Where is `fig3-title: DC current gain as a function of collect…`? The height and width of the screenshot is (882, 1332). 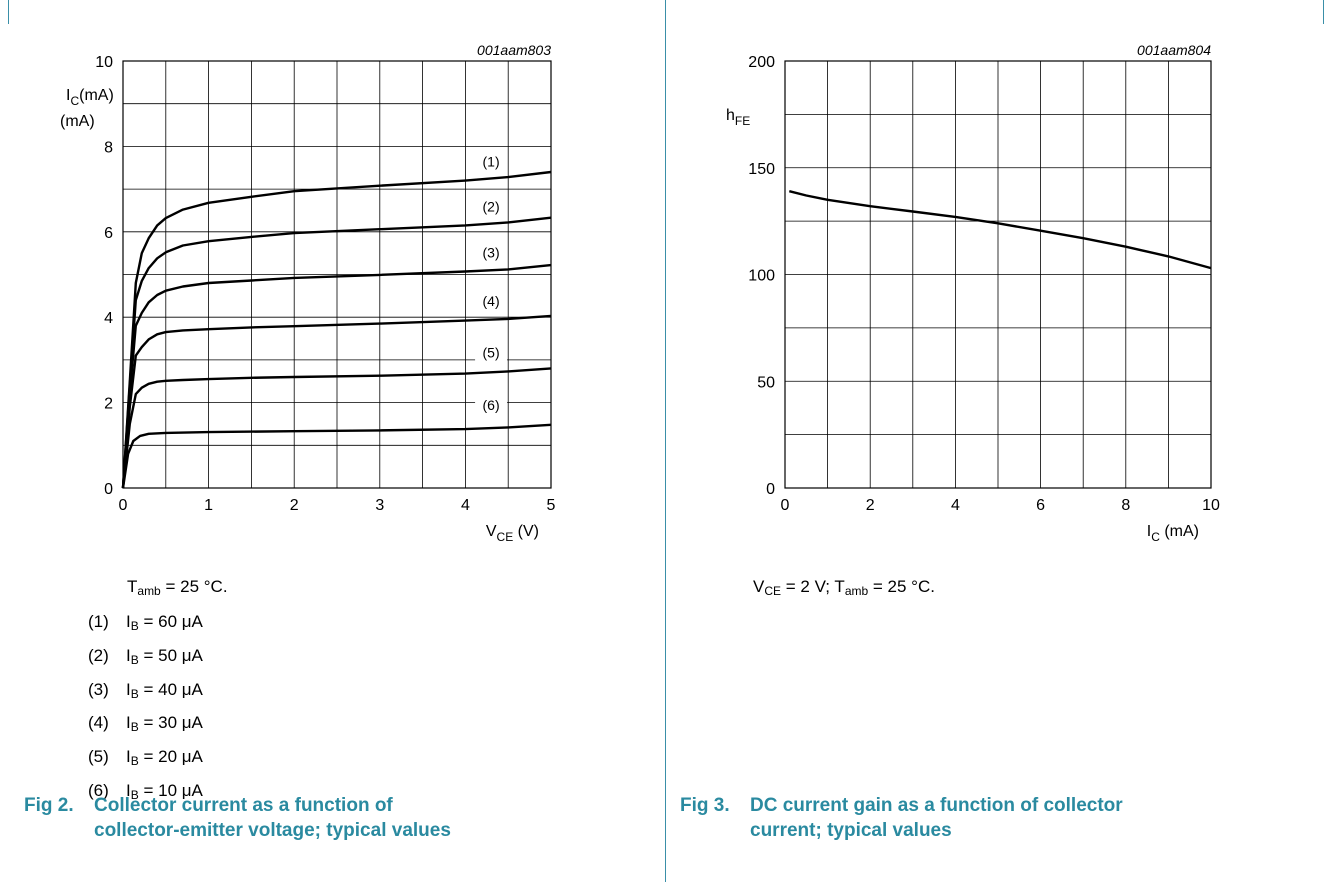
fig3-title: DC current gain as a function of collect… is located at coordinates (936, 818).